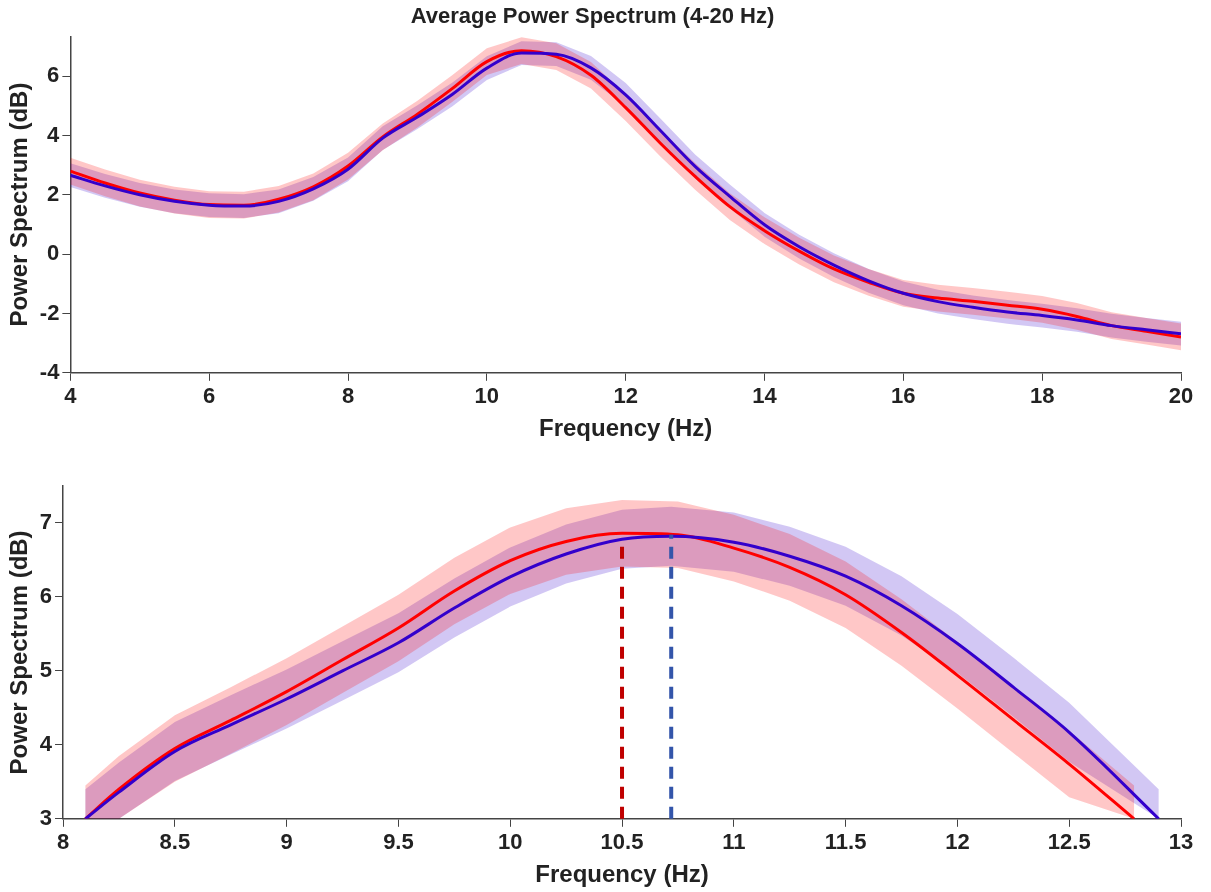 This screenshot has width=1211, height=892. Describe the element at coordinates (46, 669) in the screenshot. I see `y-tick-label: 5` at that location.